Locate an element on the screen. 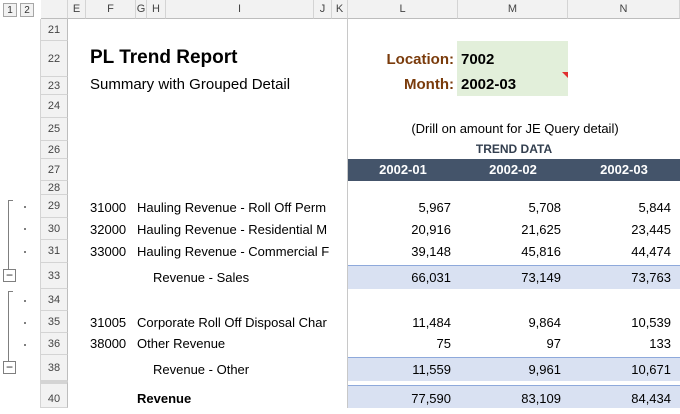 This screenshot has height=414, width=680. column-header-m: M is located at coordinates (513, 9).